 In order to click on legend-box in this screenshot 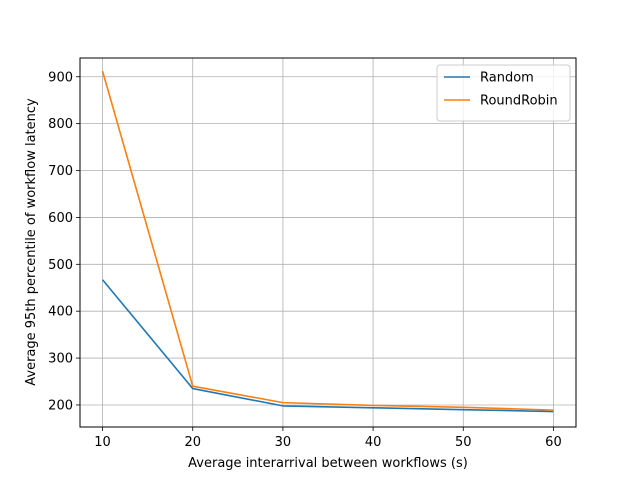, I will do `click(503, 93)`.